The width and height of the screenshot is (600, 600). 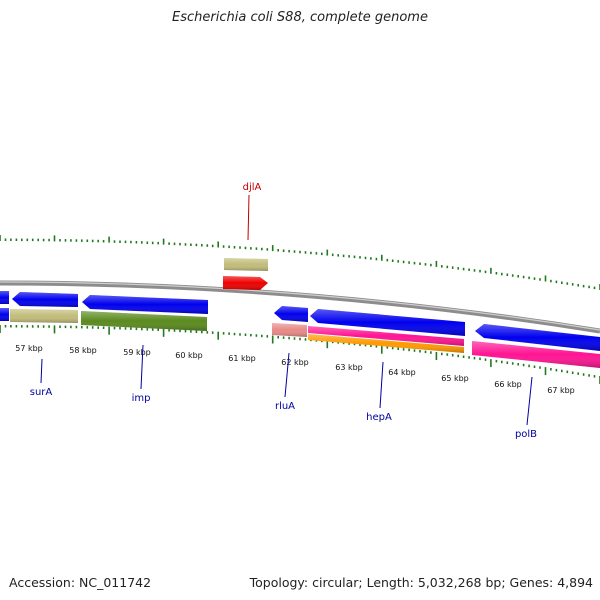 I want to click on gene-djlA: djlA, so click(x=252, y=211).